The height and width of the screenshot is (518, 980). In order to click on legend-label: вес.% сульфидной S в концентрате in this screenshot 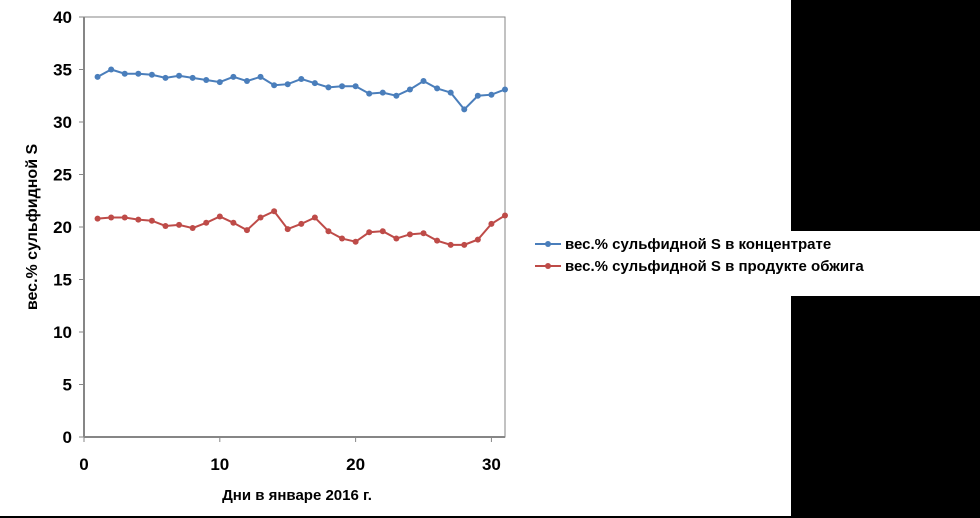, I will do `click(698, 244)`.